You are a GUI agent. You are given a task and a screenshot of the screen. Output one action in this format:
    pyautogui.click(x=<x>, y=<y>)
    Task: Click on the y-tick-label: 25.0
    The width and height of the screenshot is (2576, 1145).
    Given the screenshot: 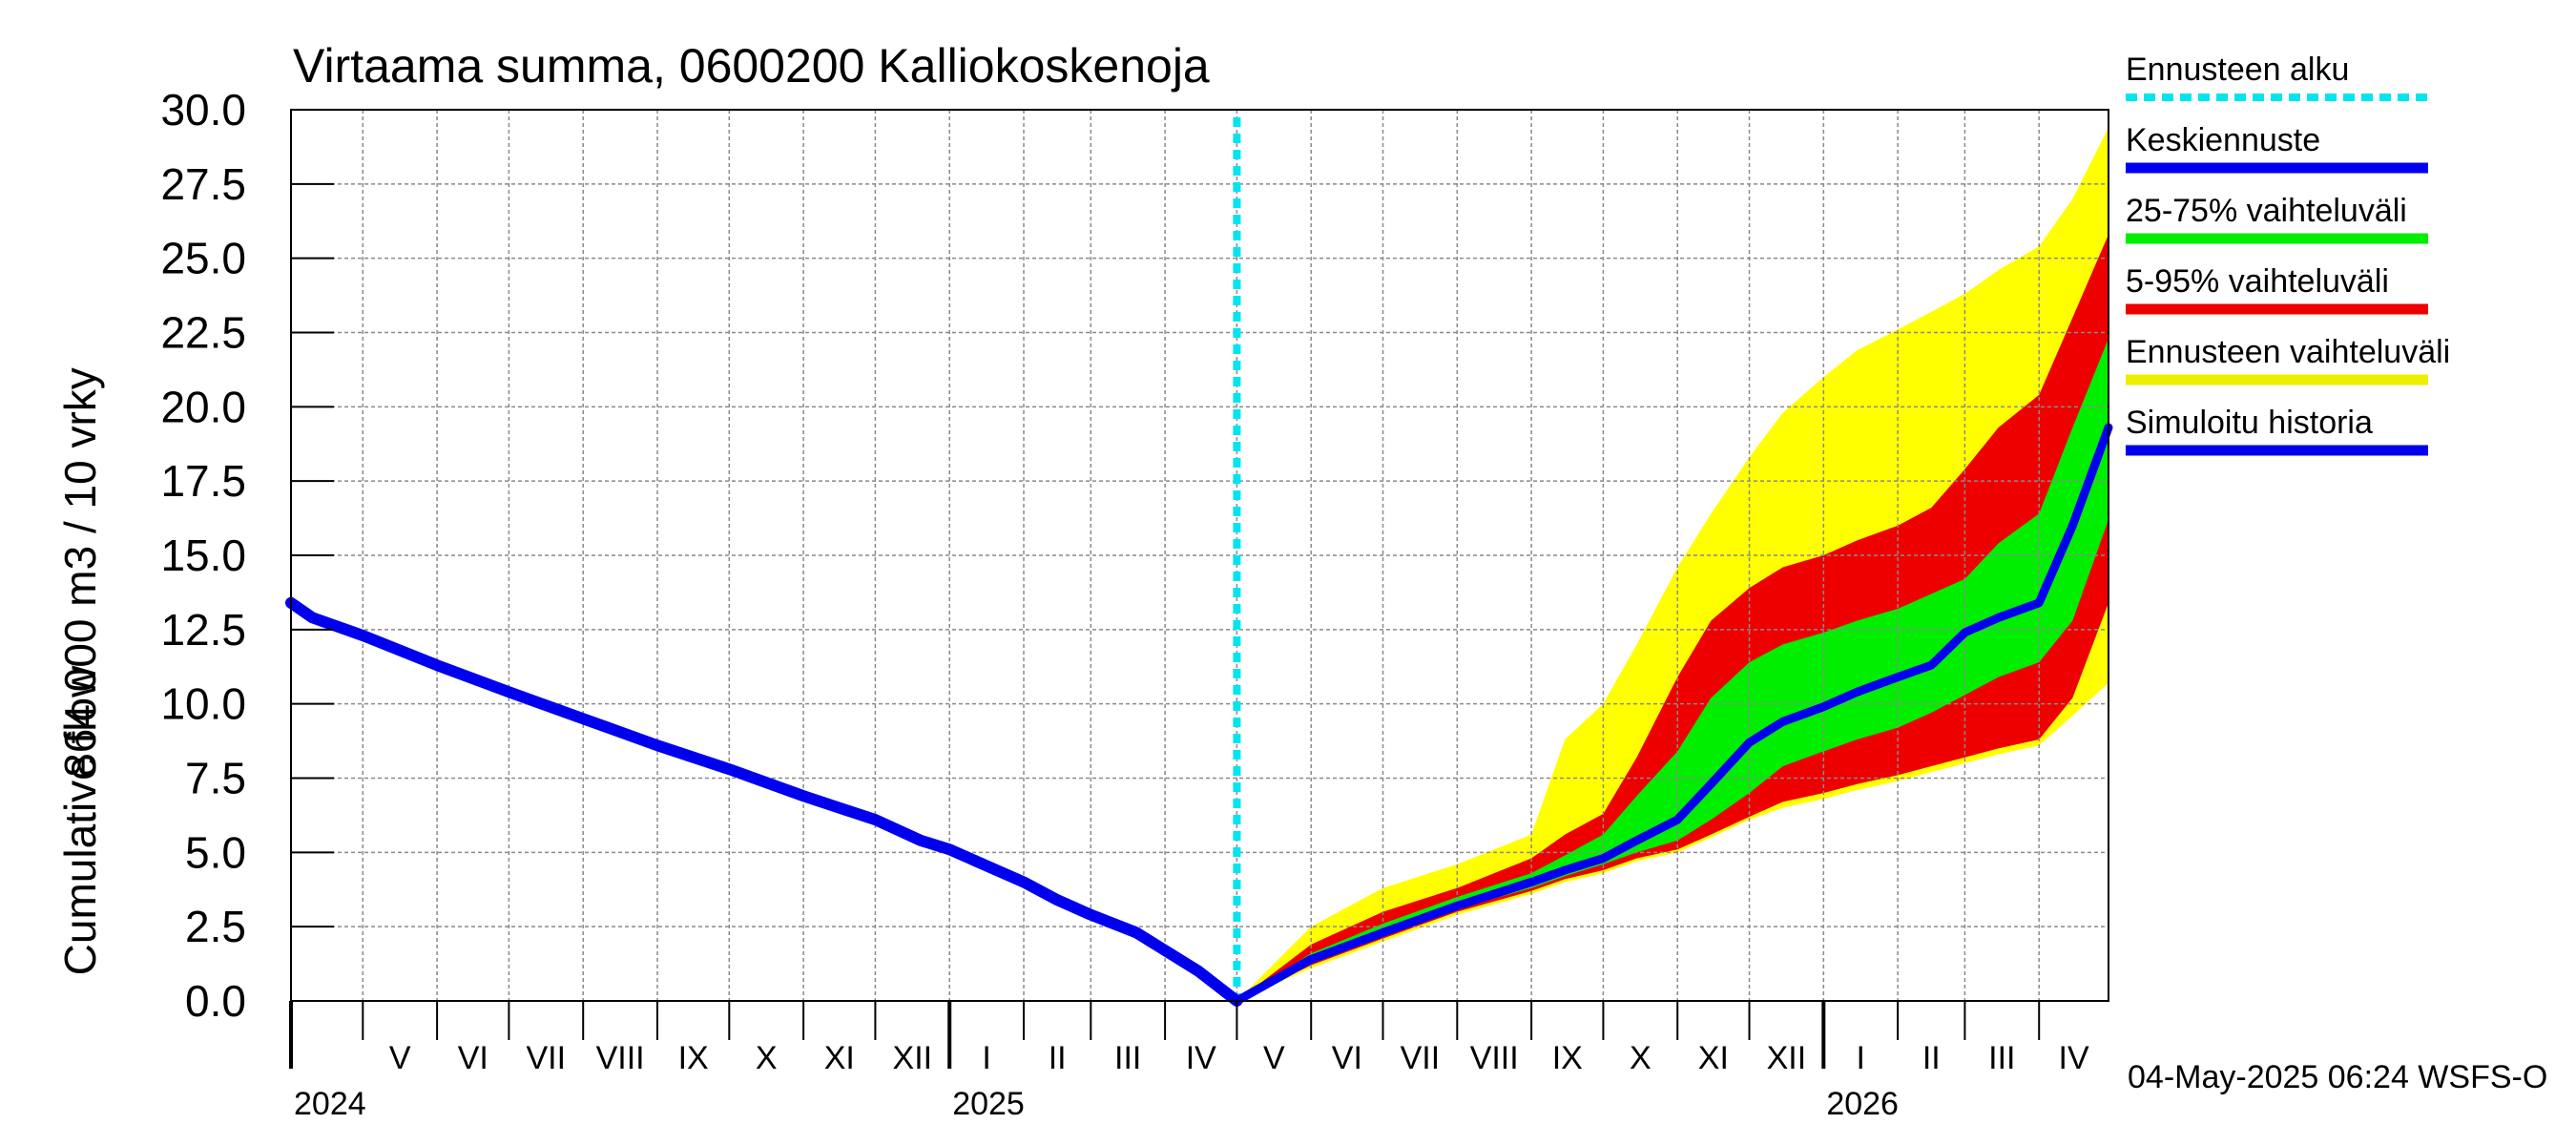 What is the action you would take?
    pyautogui.click(x=203, y=258)
    